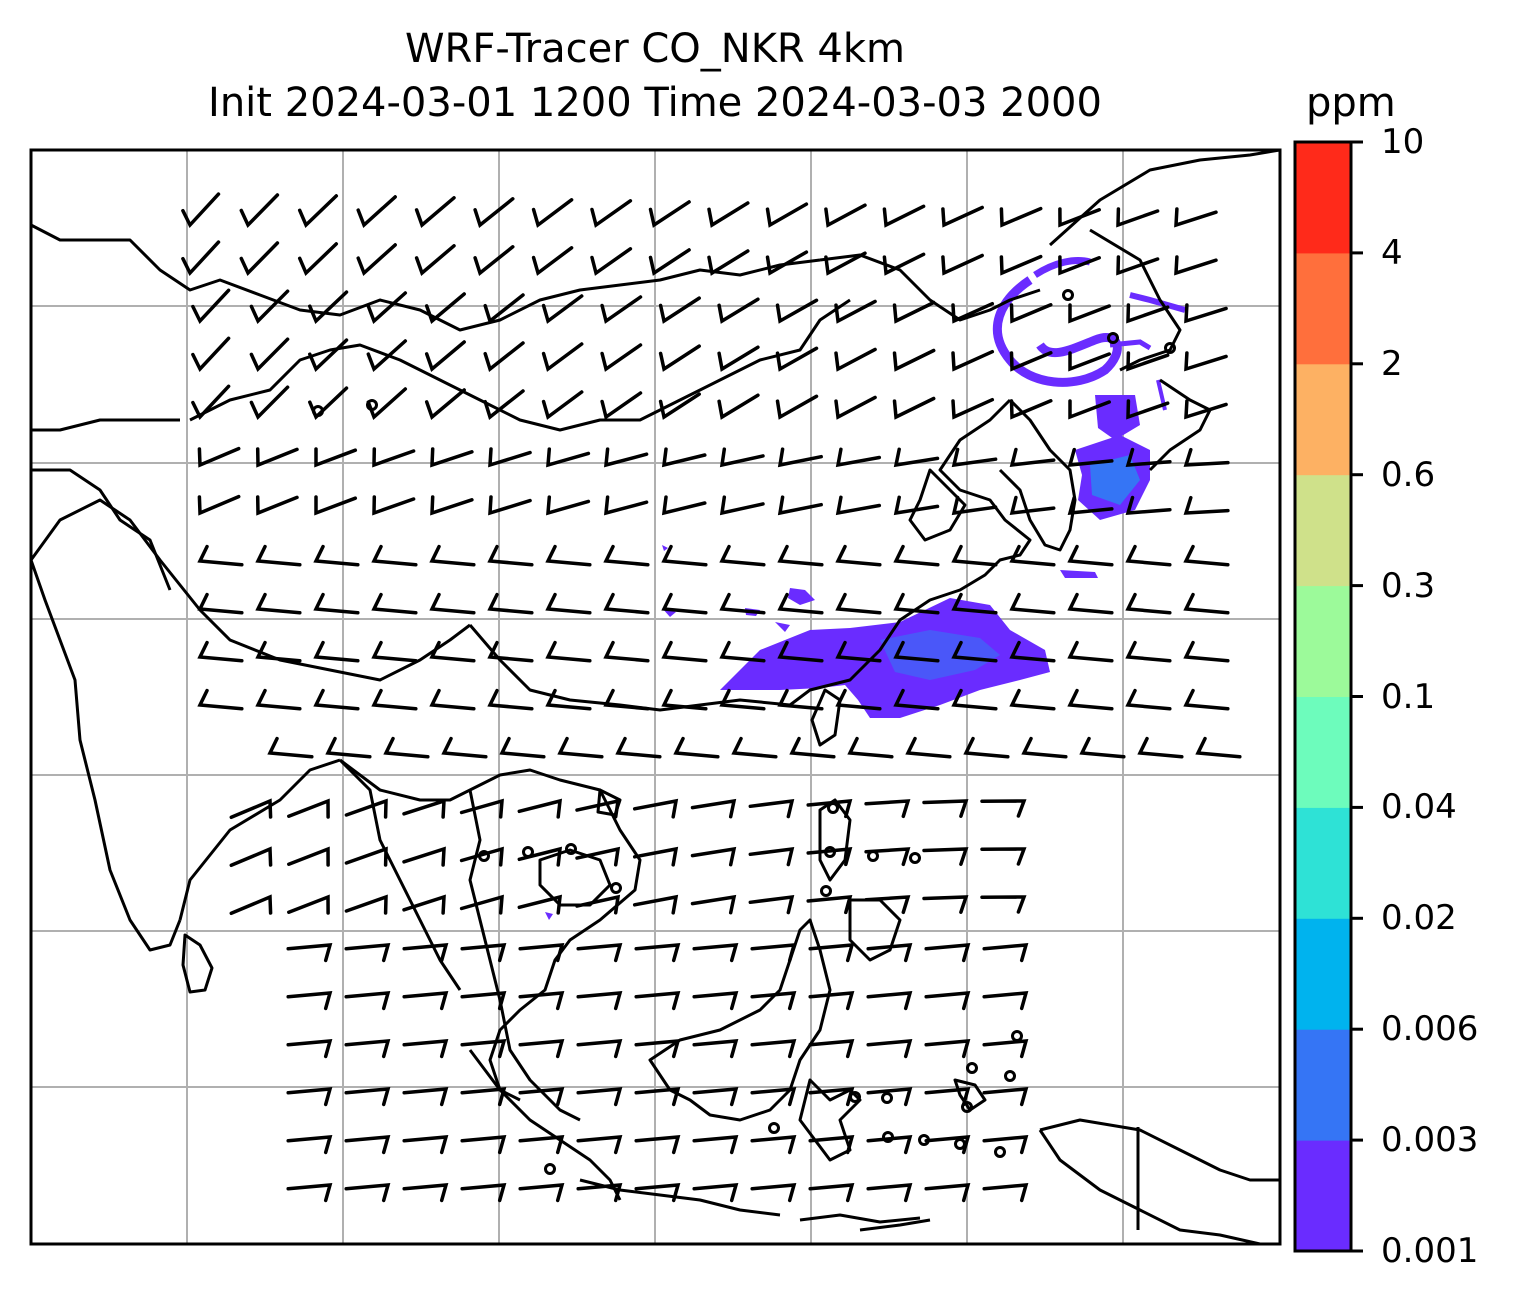 Image resolution: width=1528 pixels, height=1306 pixels. I want to click on colorbar-tick-label: 0.04, so click(1419, 807).